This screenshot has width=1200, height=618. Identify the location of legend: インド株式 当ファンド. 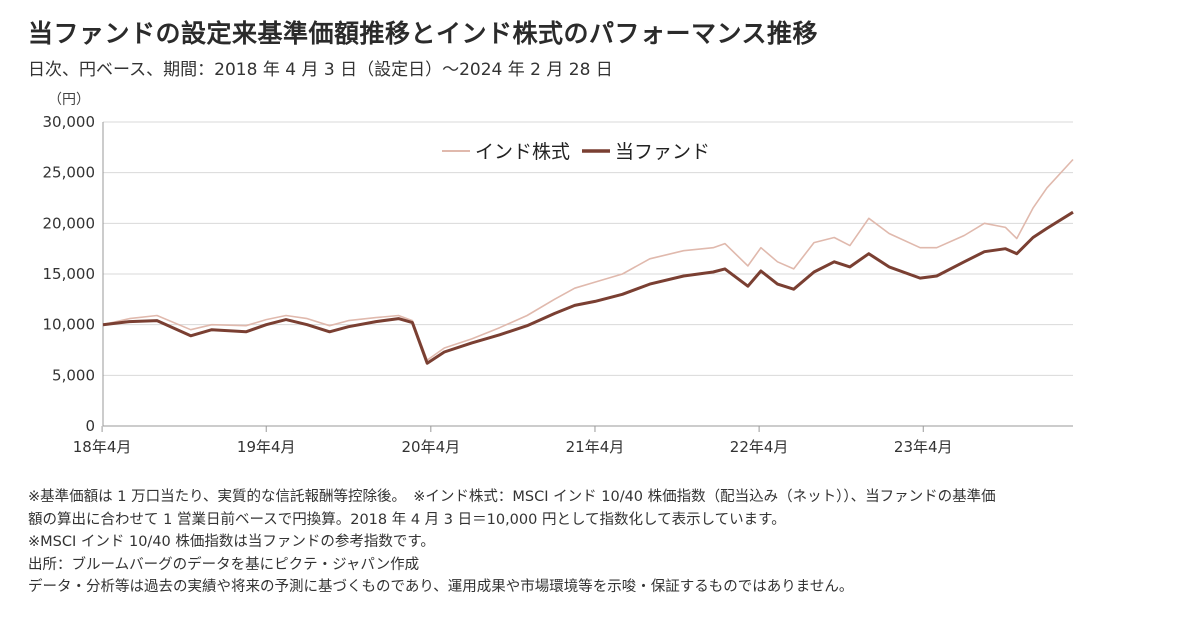
(571, 150).